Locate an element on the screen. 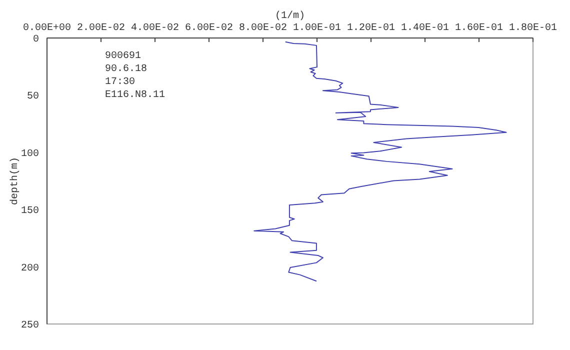 This screenshot has width=570, height=350. x-tick-label: 8.00E-02 is located at coordinates (263, 28).